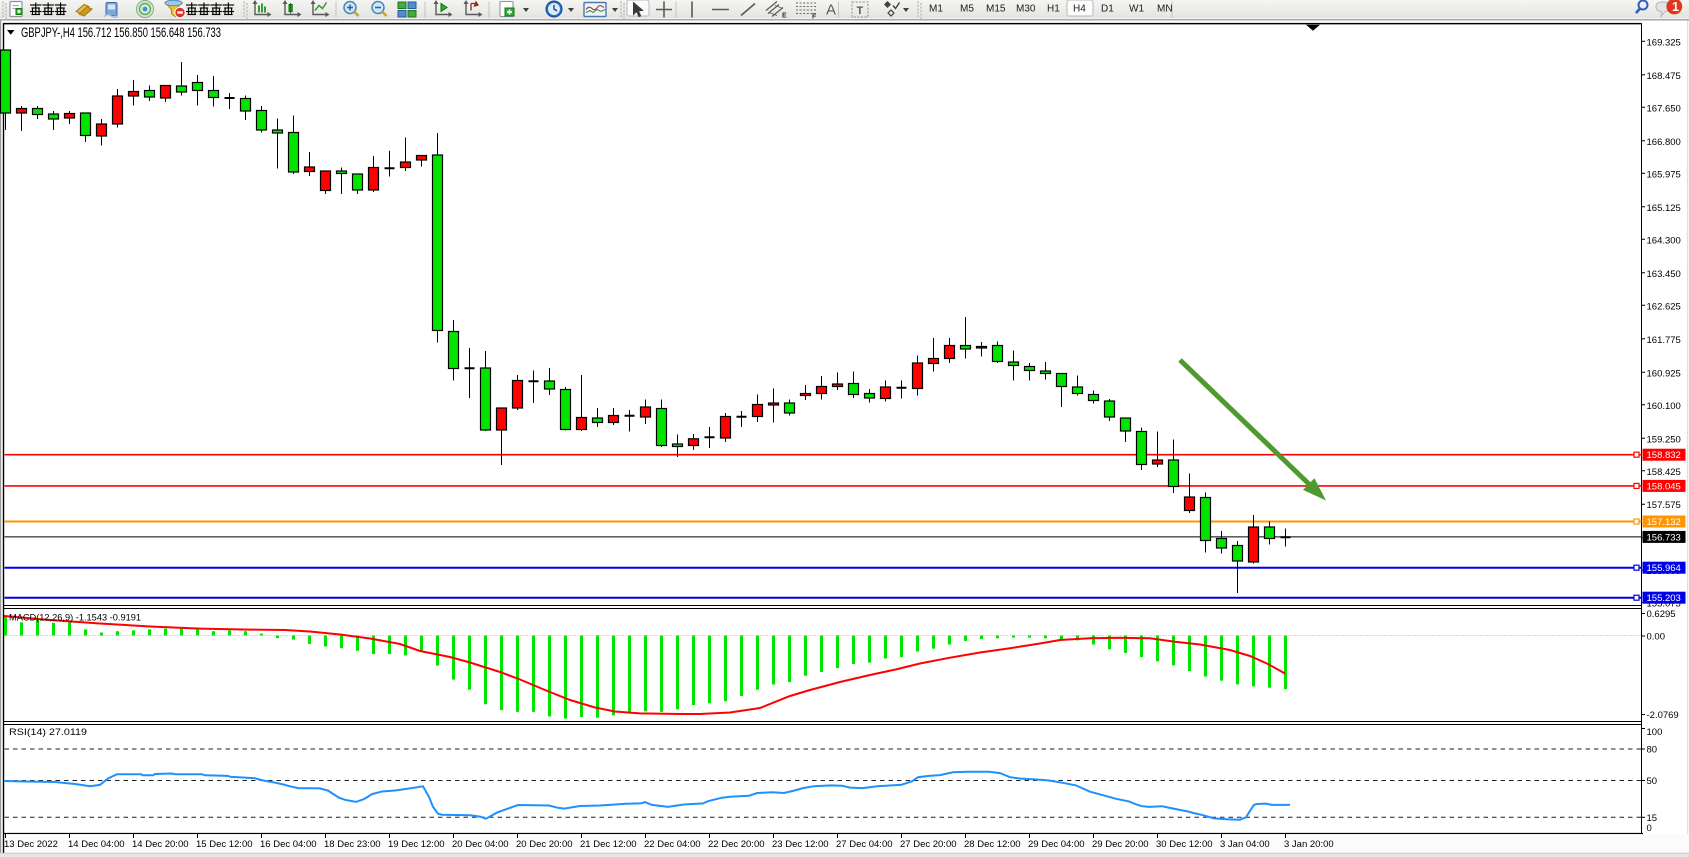  I want to click on svg-text: 157.575, so click(1664, 505).